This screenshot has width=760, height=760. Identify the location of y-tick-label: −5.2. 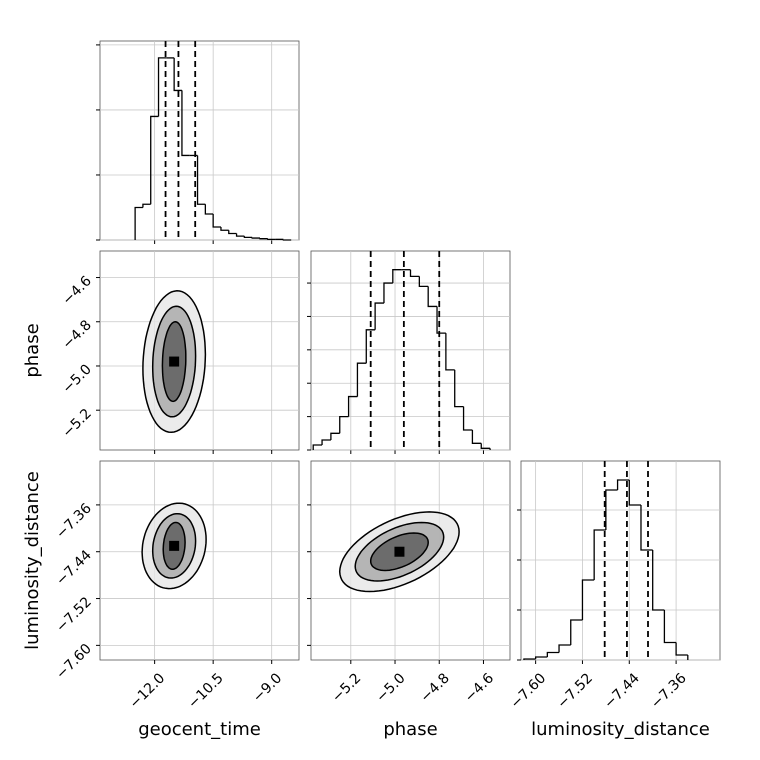
(76, 423).